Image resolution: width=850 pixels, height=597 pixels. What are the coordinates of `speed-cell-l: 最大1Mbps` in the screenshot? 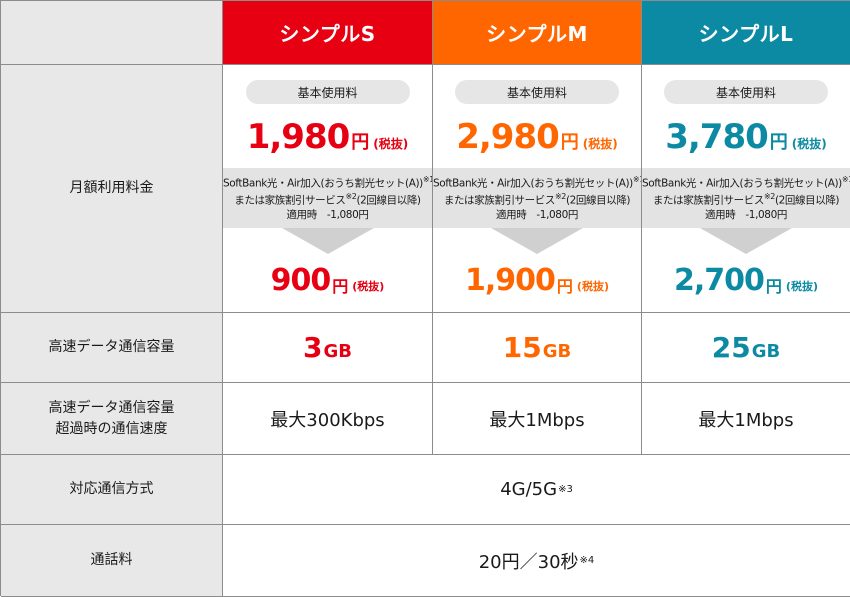 It's located at (746, 419).